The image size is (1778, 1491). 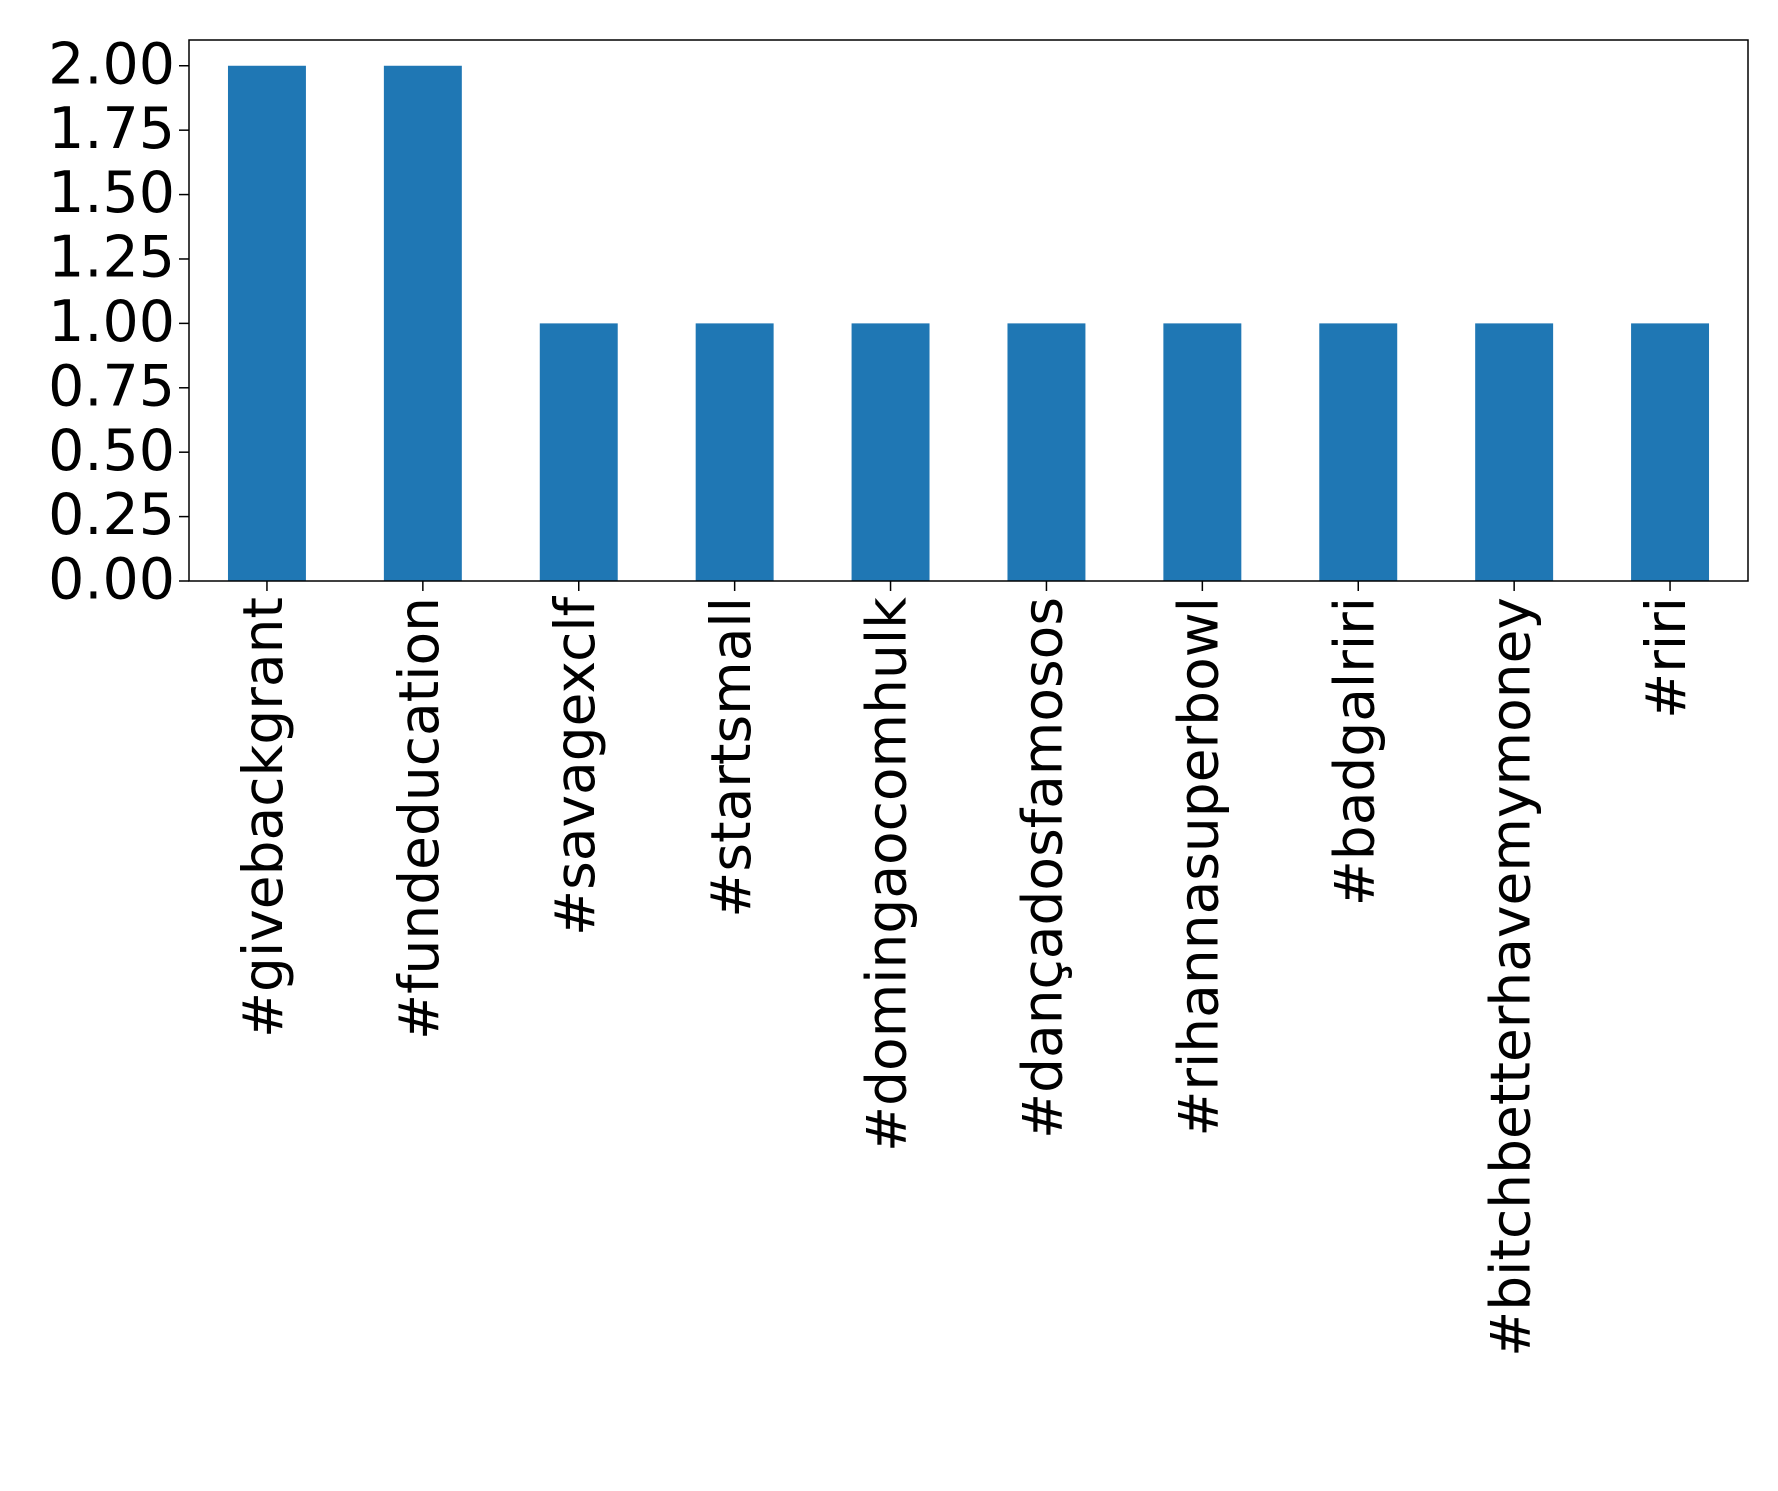 What do you see at coordinates (419, 818) in the screenshot?
I see `x-tick-label: #fundeducation` at bounding box center [419, 818].